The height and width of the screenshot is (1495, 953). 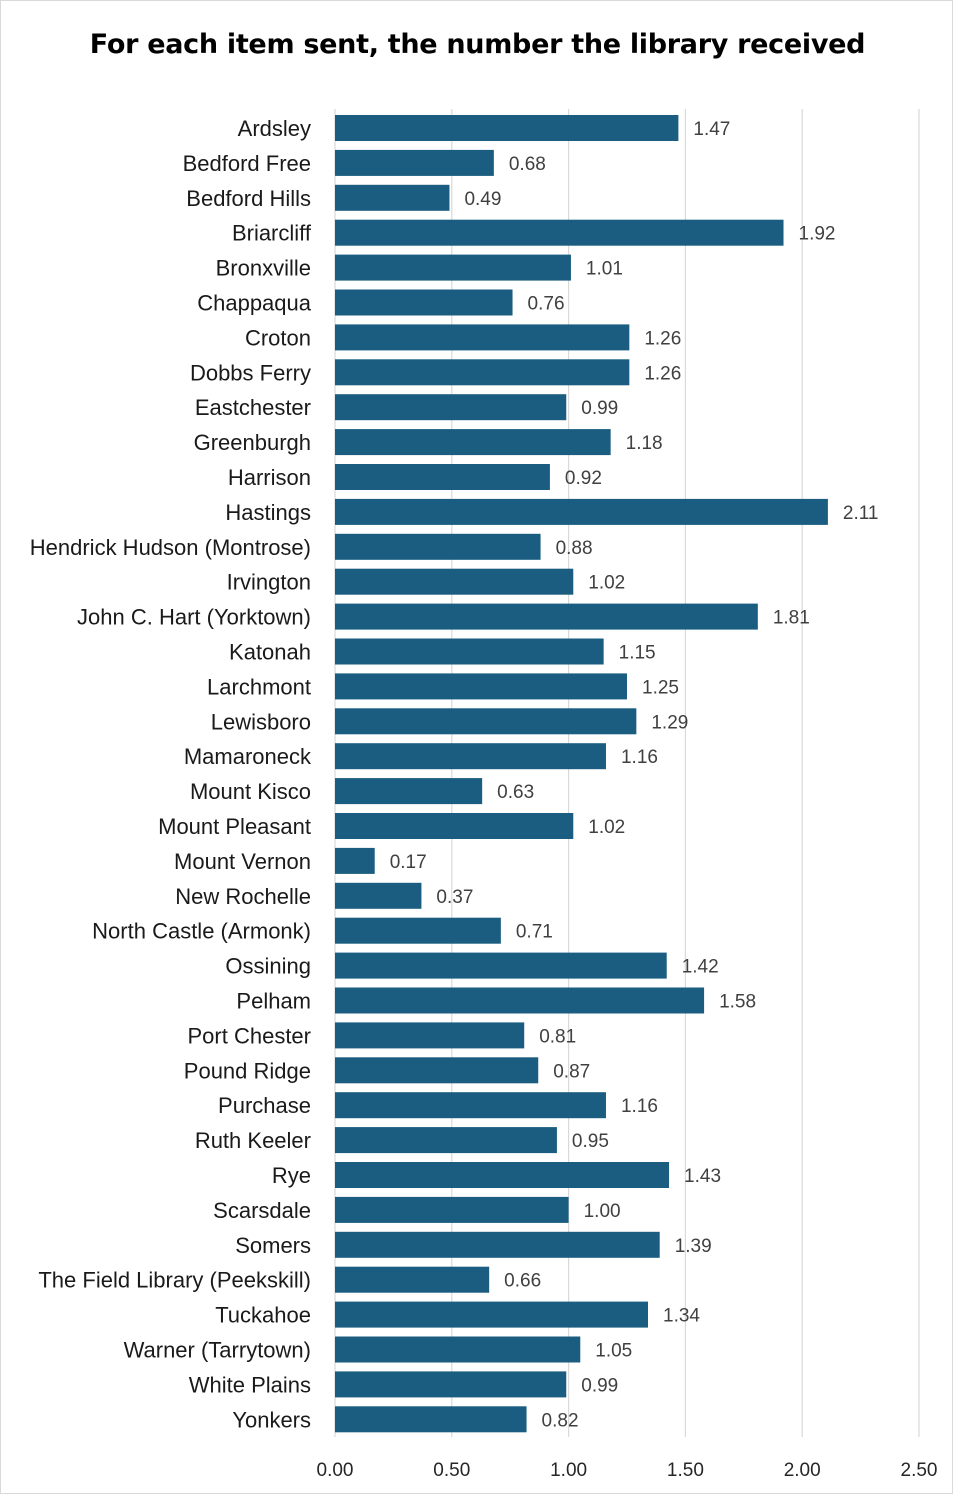 What do you see at coordinates (613, 1351) in the screenshot?
I see `data-label: 1.05` at bounding box center [613, 1351].